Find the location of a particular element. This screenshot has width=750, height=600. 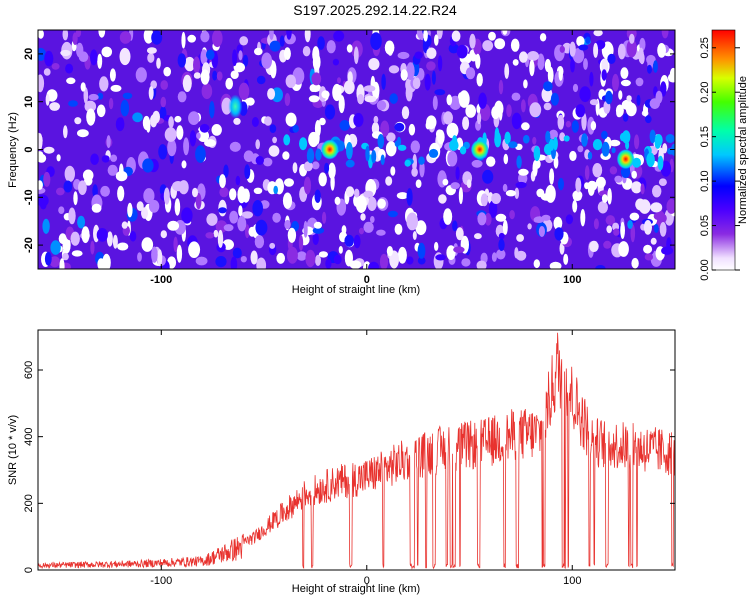

colorbar-gradient is located at coordinates (723, 150).